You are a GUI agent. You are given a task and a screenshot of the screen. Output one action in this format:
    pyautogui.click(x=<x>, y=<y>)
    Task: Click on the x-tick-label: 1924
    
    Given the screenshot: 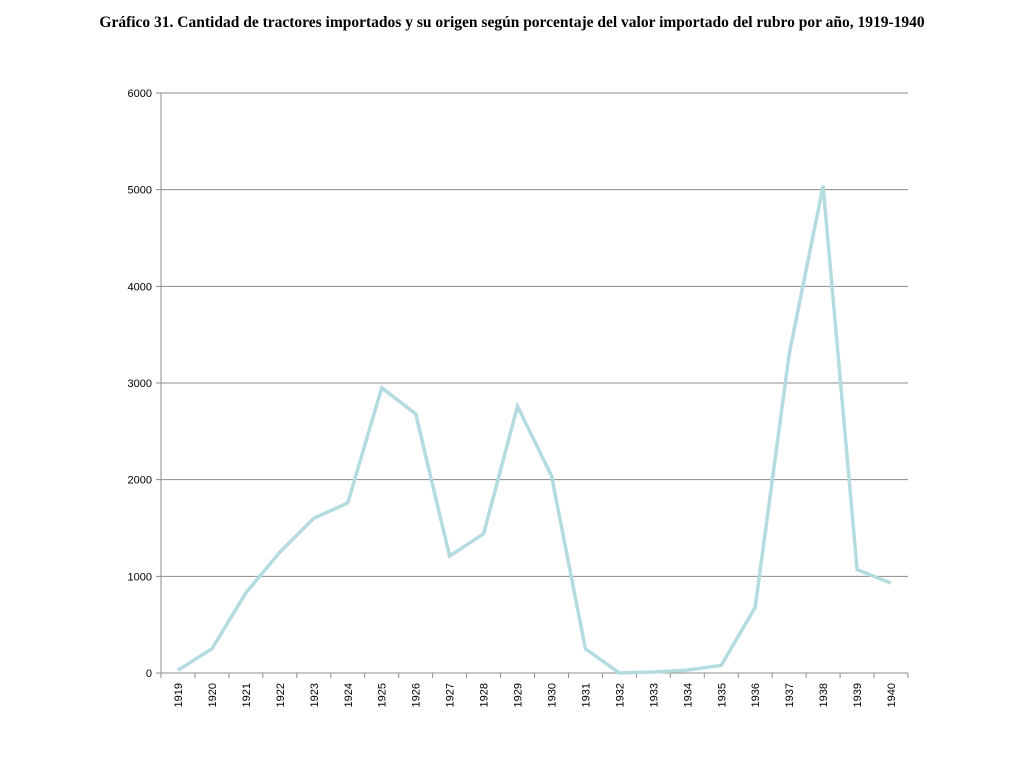 What is the action you would take?
    pyautogui.click(x=349, y=695)
    